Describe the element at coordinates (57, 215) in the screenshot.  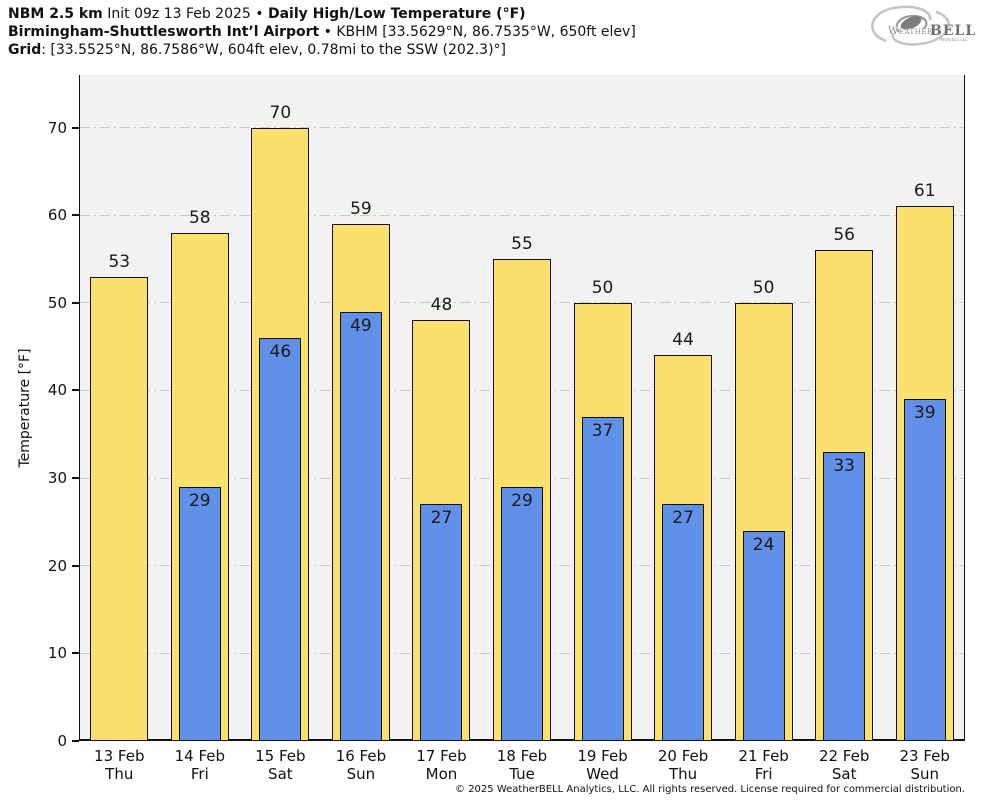
I see `y-tick-label: 60` at that location.